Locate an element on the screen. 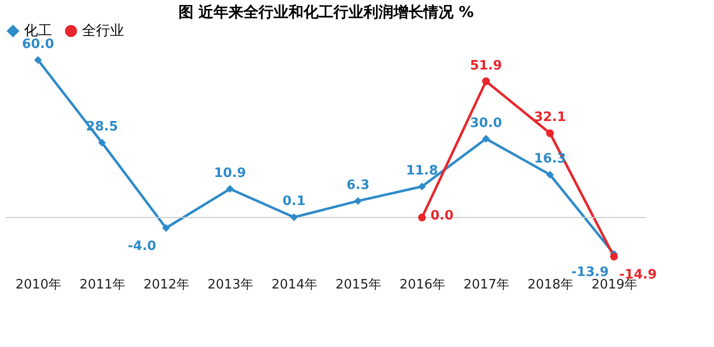  data-label: 0.1 is located at coordinates (294, 202).